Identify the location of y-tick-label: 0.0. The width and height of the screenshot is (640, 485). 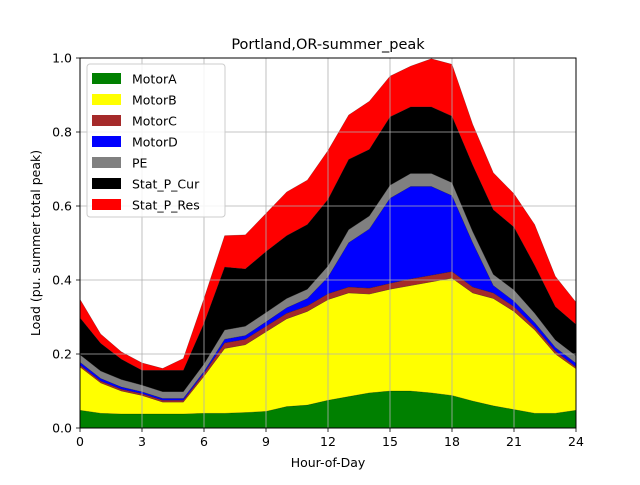
(62, 428).